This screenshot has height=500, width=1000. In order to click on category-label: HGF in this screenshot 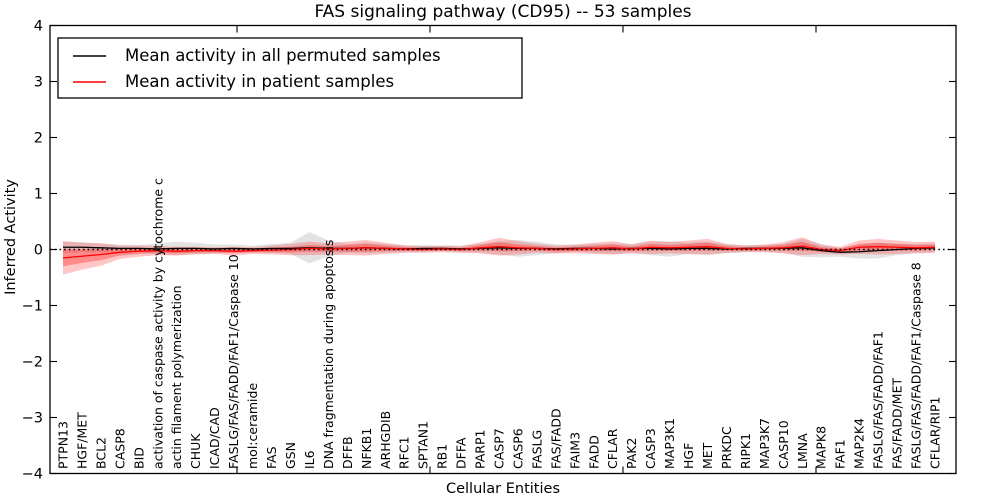, I will do `click(688, 456)`.